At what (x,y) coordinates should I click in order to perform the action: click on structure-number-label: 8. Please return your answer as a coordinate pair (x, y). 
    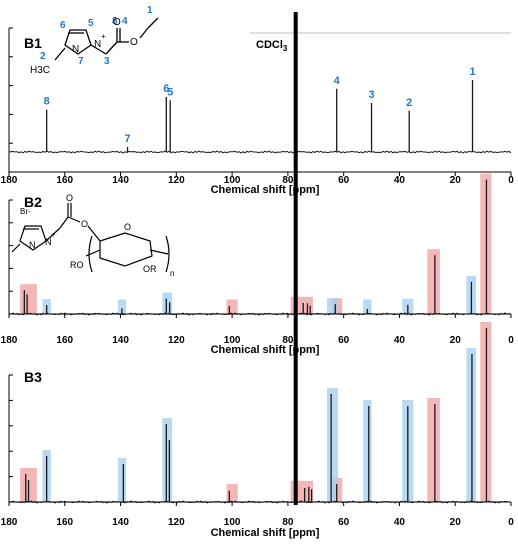
    Looking at the image, I should click on (115, 21).